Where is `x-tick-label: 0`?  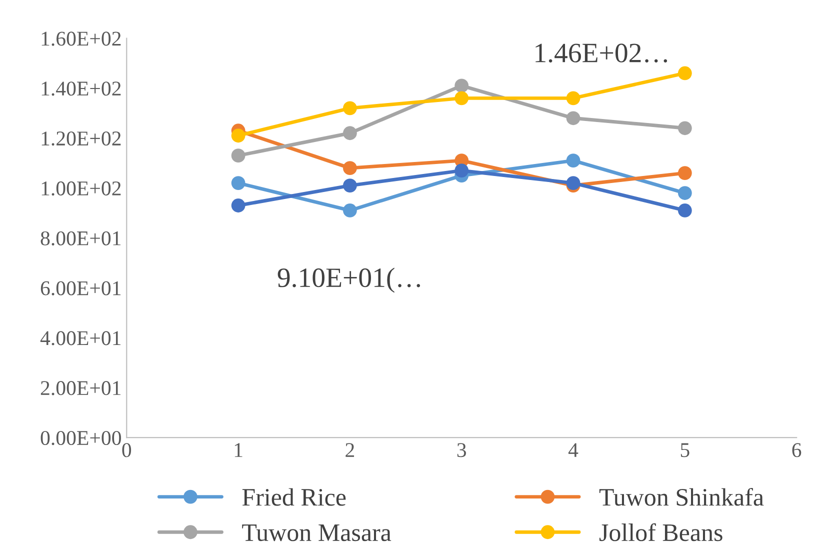 x-tick-label: 0 is located at coordinates (127, 450).